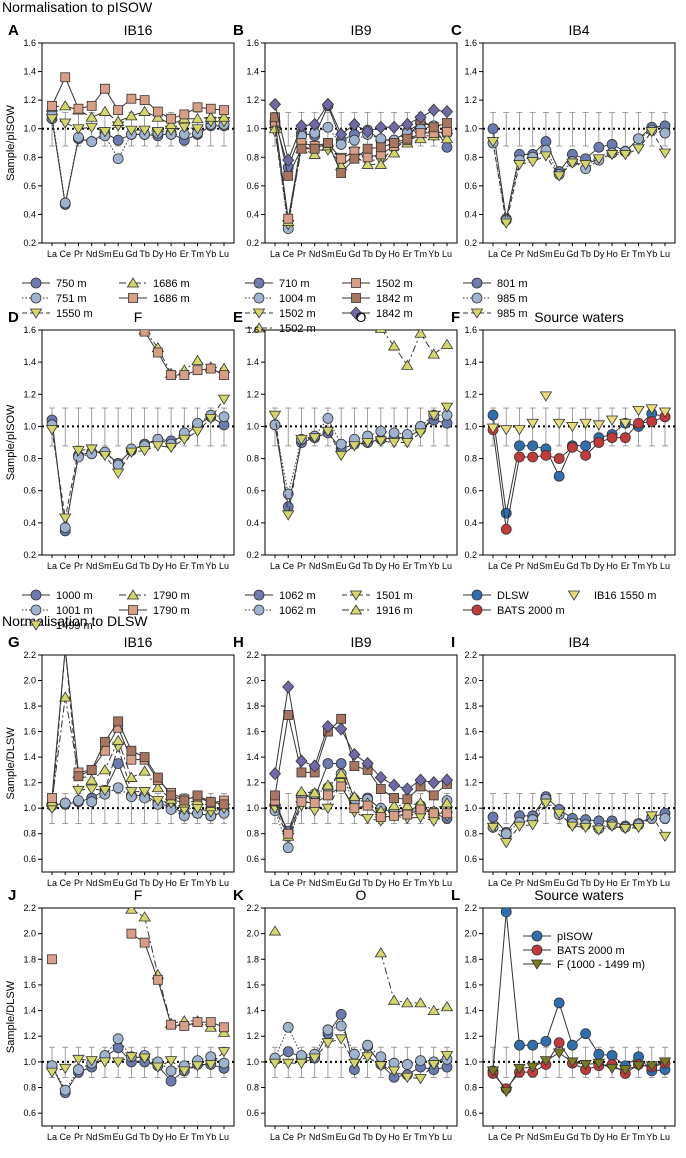  I want to click on legend-label: 1499 m, so click(74, 626).